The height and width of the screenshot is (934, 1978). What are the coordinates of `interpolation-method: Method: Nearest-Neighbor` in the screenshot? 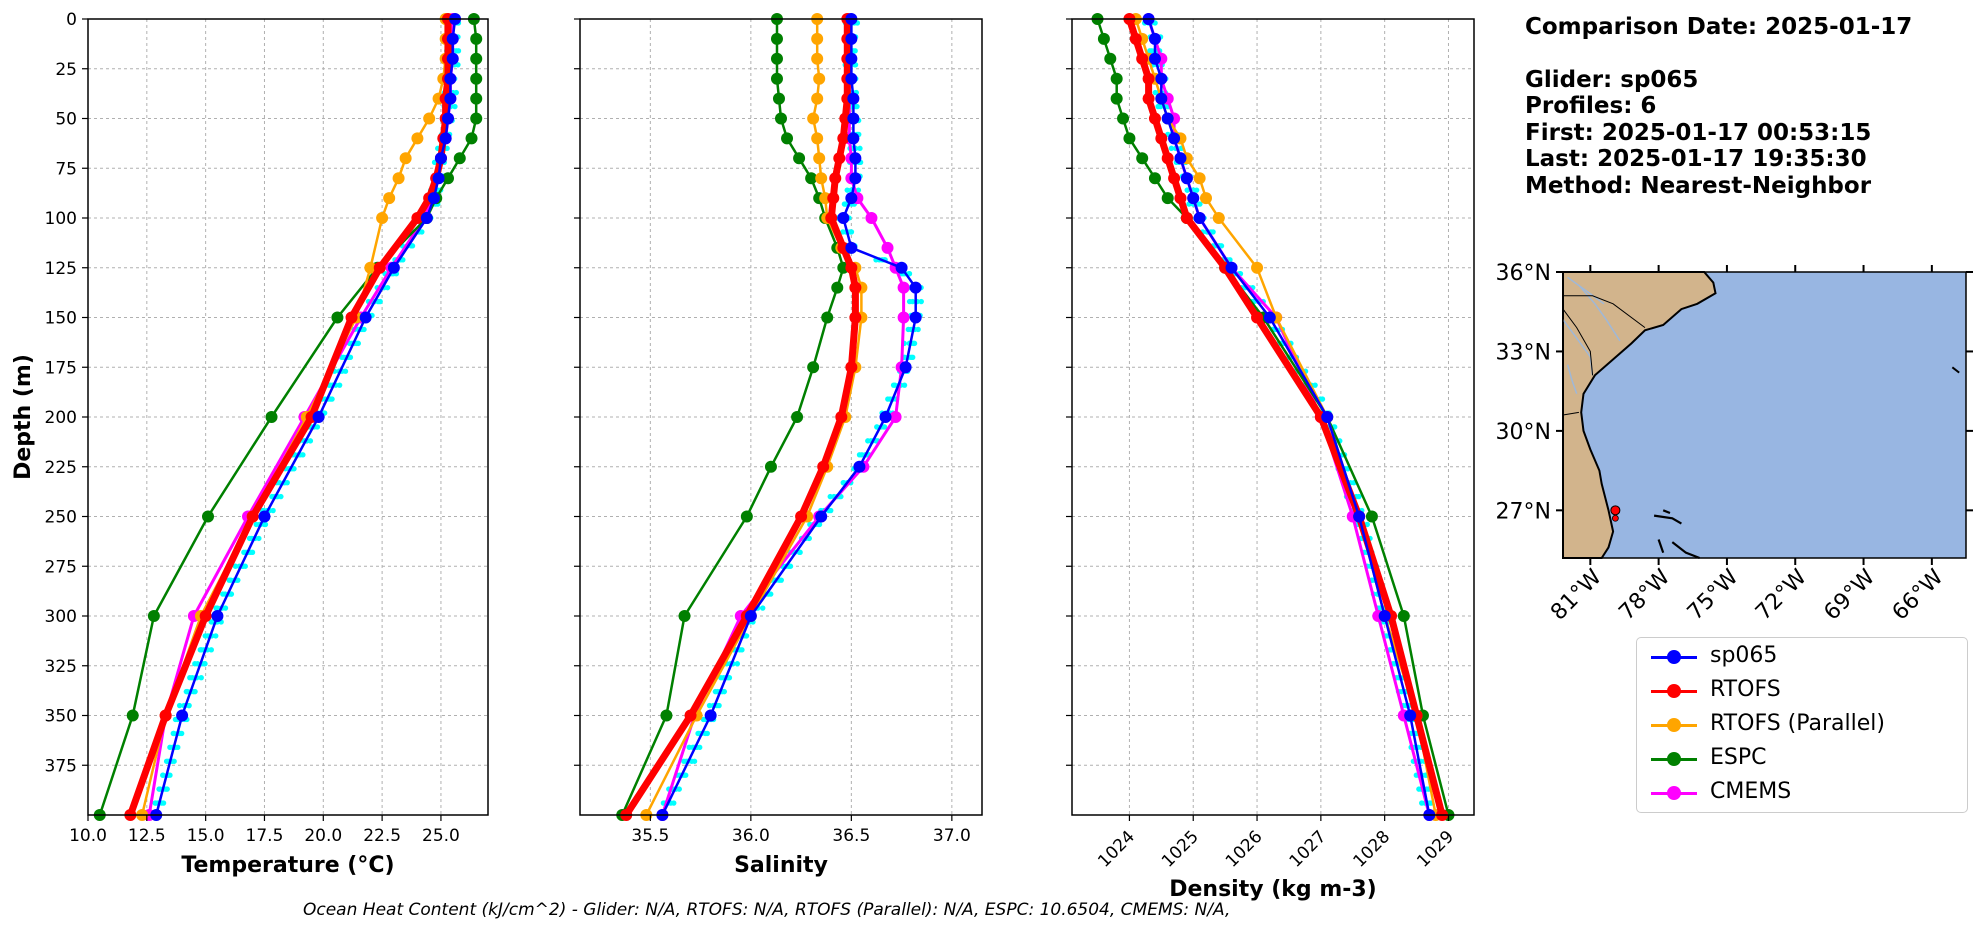 It's located at (1698, 185).